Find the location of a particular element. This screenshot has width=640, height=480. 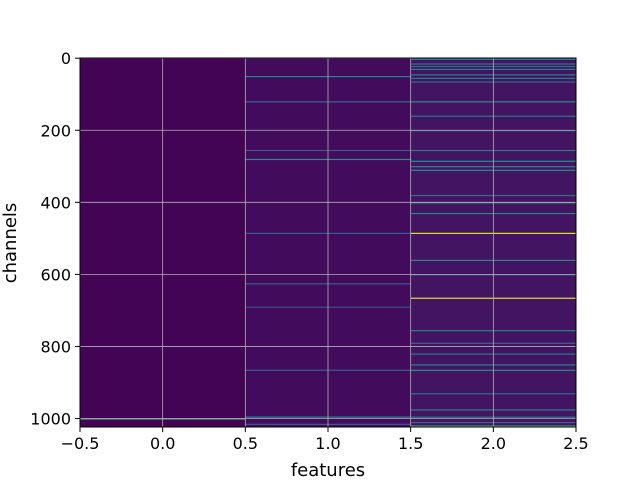

x-axis: −0.5 0.0 0.5 1.0 1.5 2.0 2.5 is located at coordinates (325, 440).